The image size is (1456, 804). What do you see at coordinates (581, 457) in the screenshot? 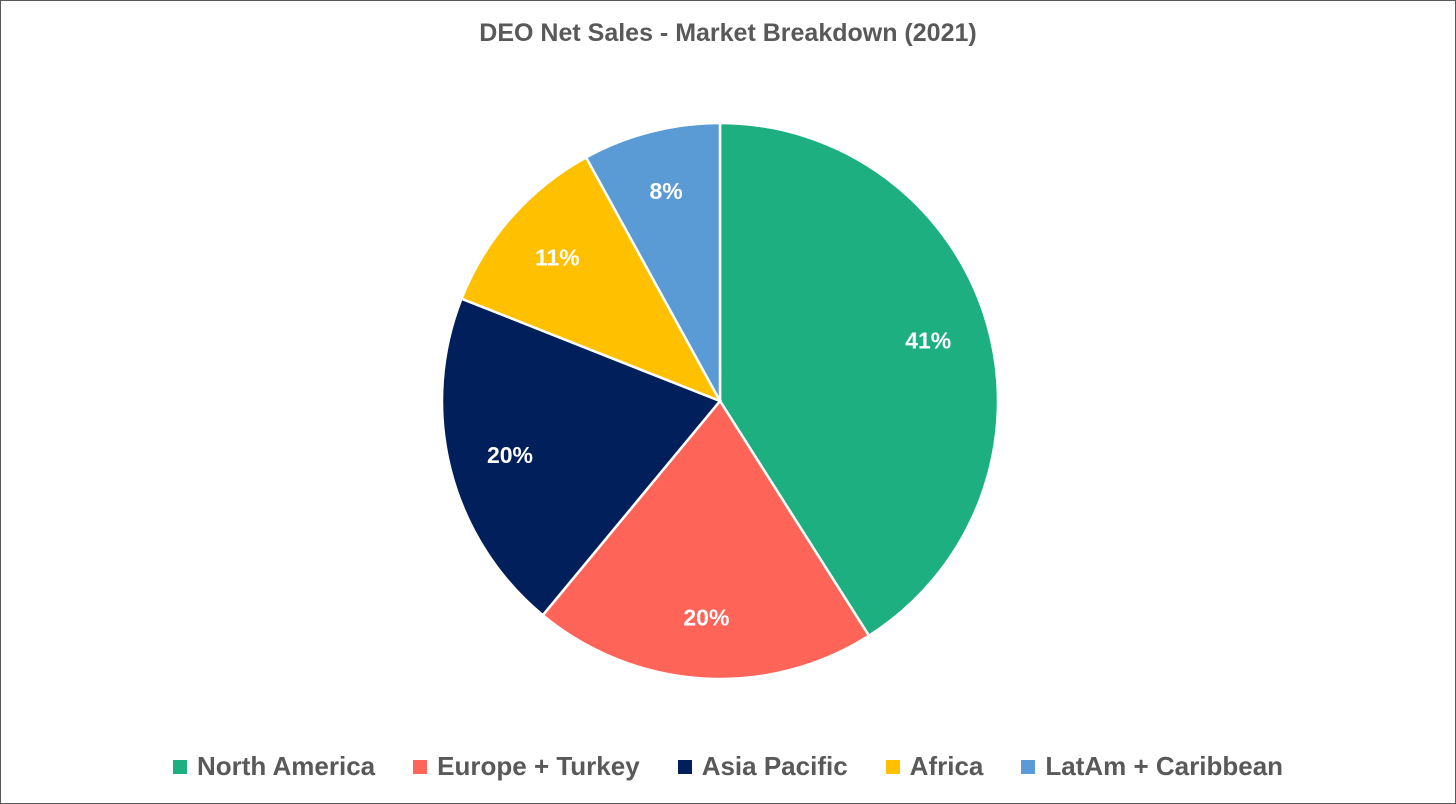
I see `pie-slice-asia-pacific` at bounding box center [581, 457].